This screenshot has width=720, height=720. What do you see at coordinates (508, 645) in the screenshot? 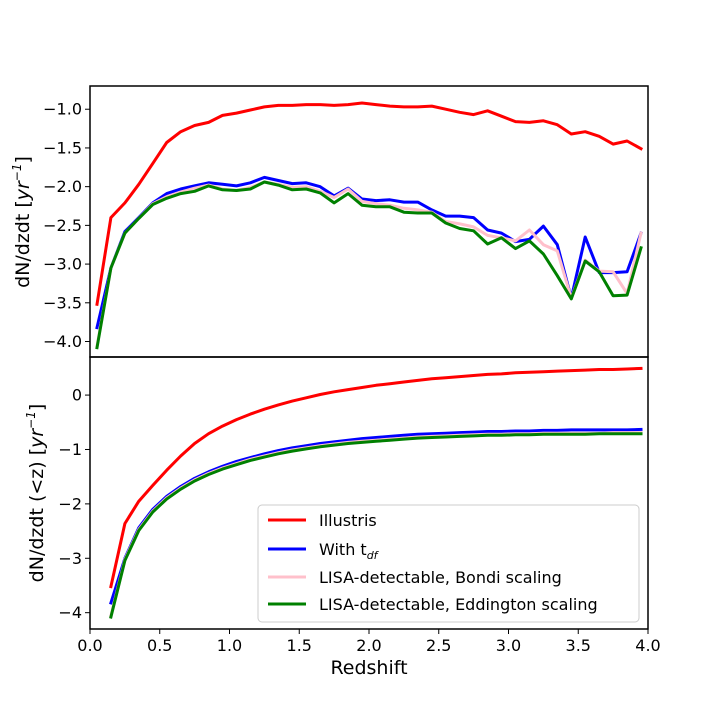
I see `x-tick-label: 3.0` at bounding box center [508, 645].